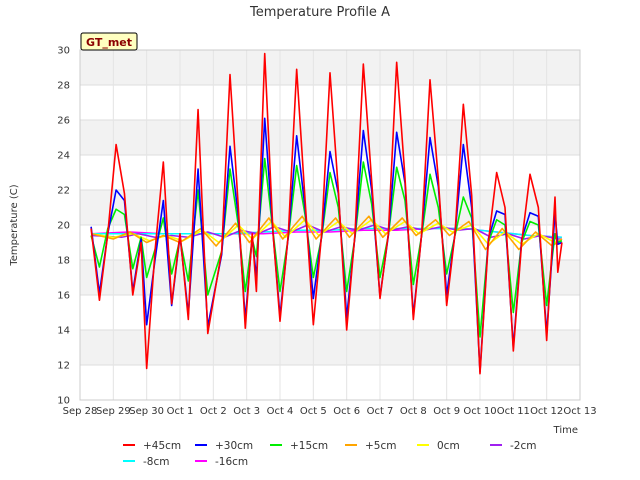 The image size is (640, 480). What do you see at coordinates (446, 411) in the screenshot?
I see `x-tick-label: Oct 9` at bounding box center [446, 411].